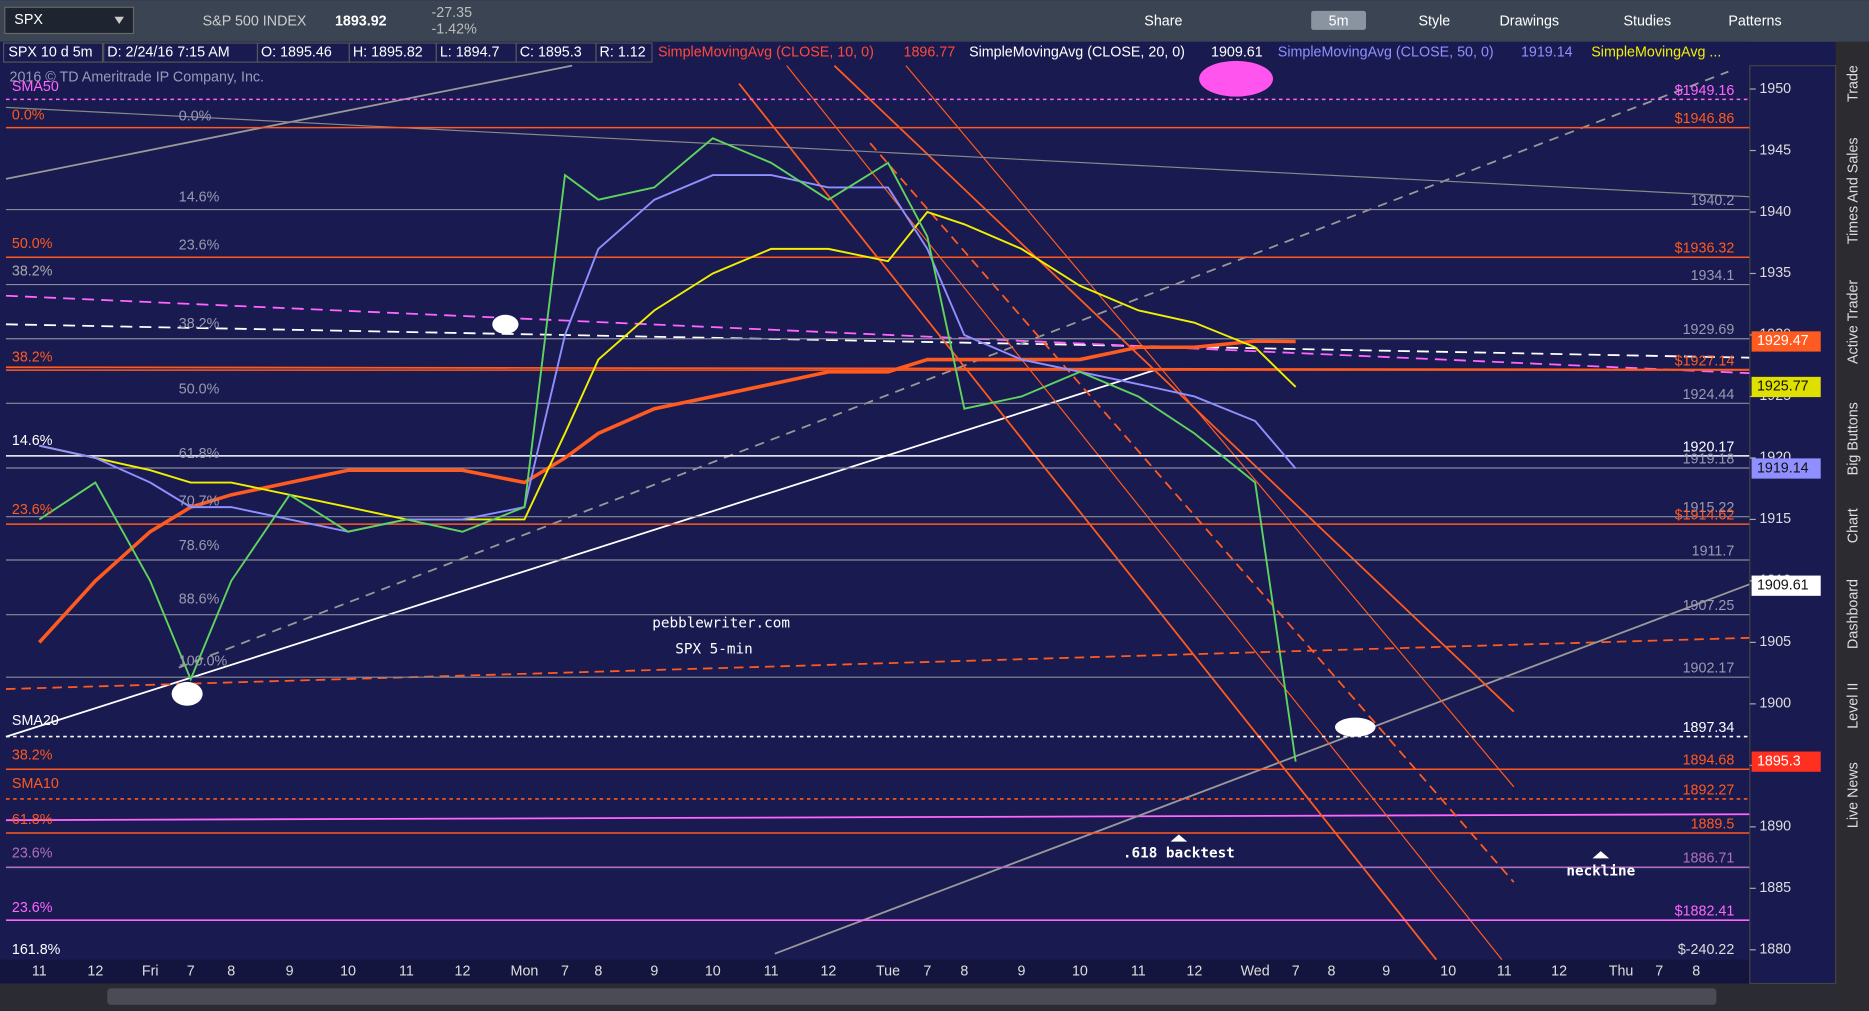 The image size is (1869, 1011). Describe the element at coordinates (1775, 950) in the screenshot. I see `y-tick-label: 1880` at that location.